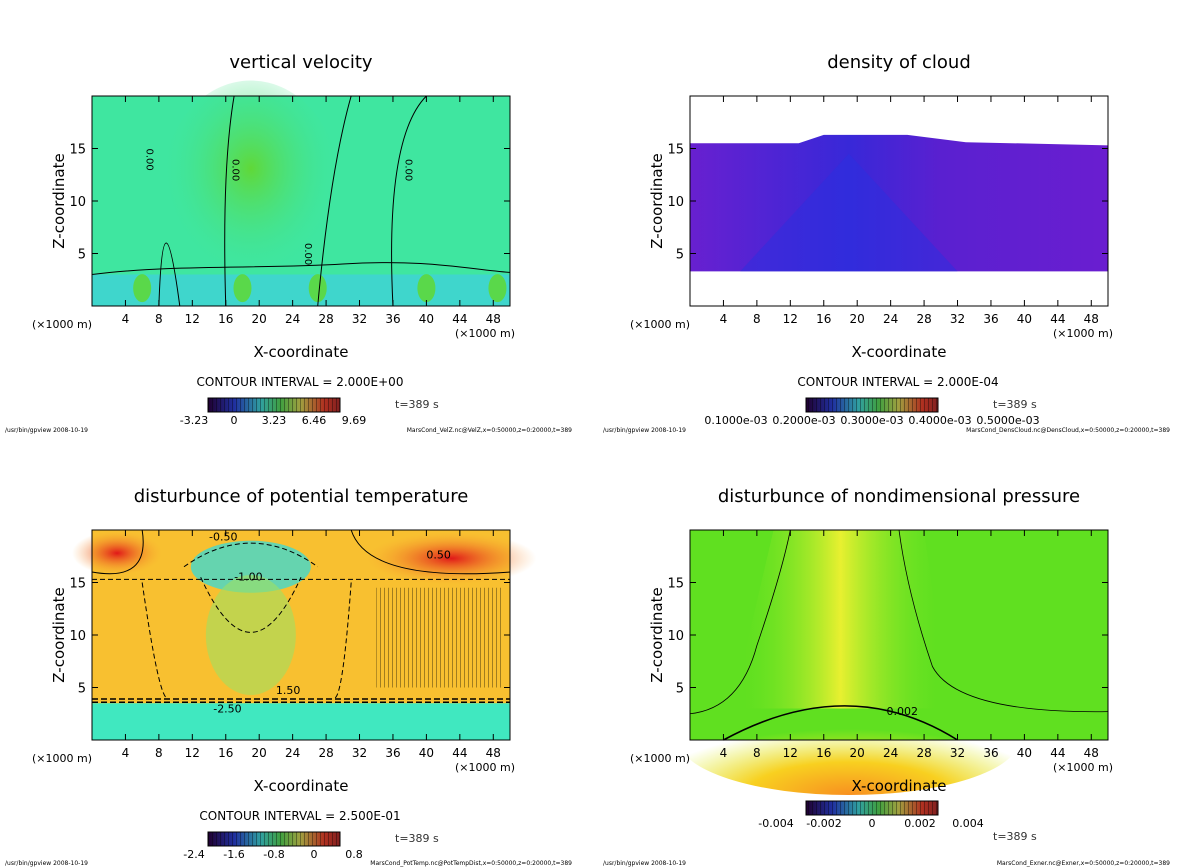 The height and width of the screenshot is (868, 1200). I want to click on chart-title: disturbunce of potential temperature, so click(301, 496).